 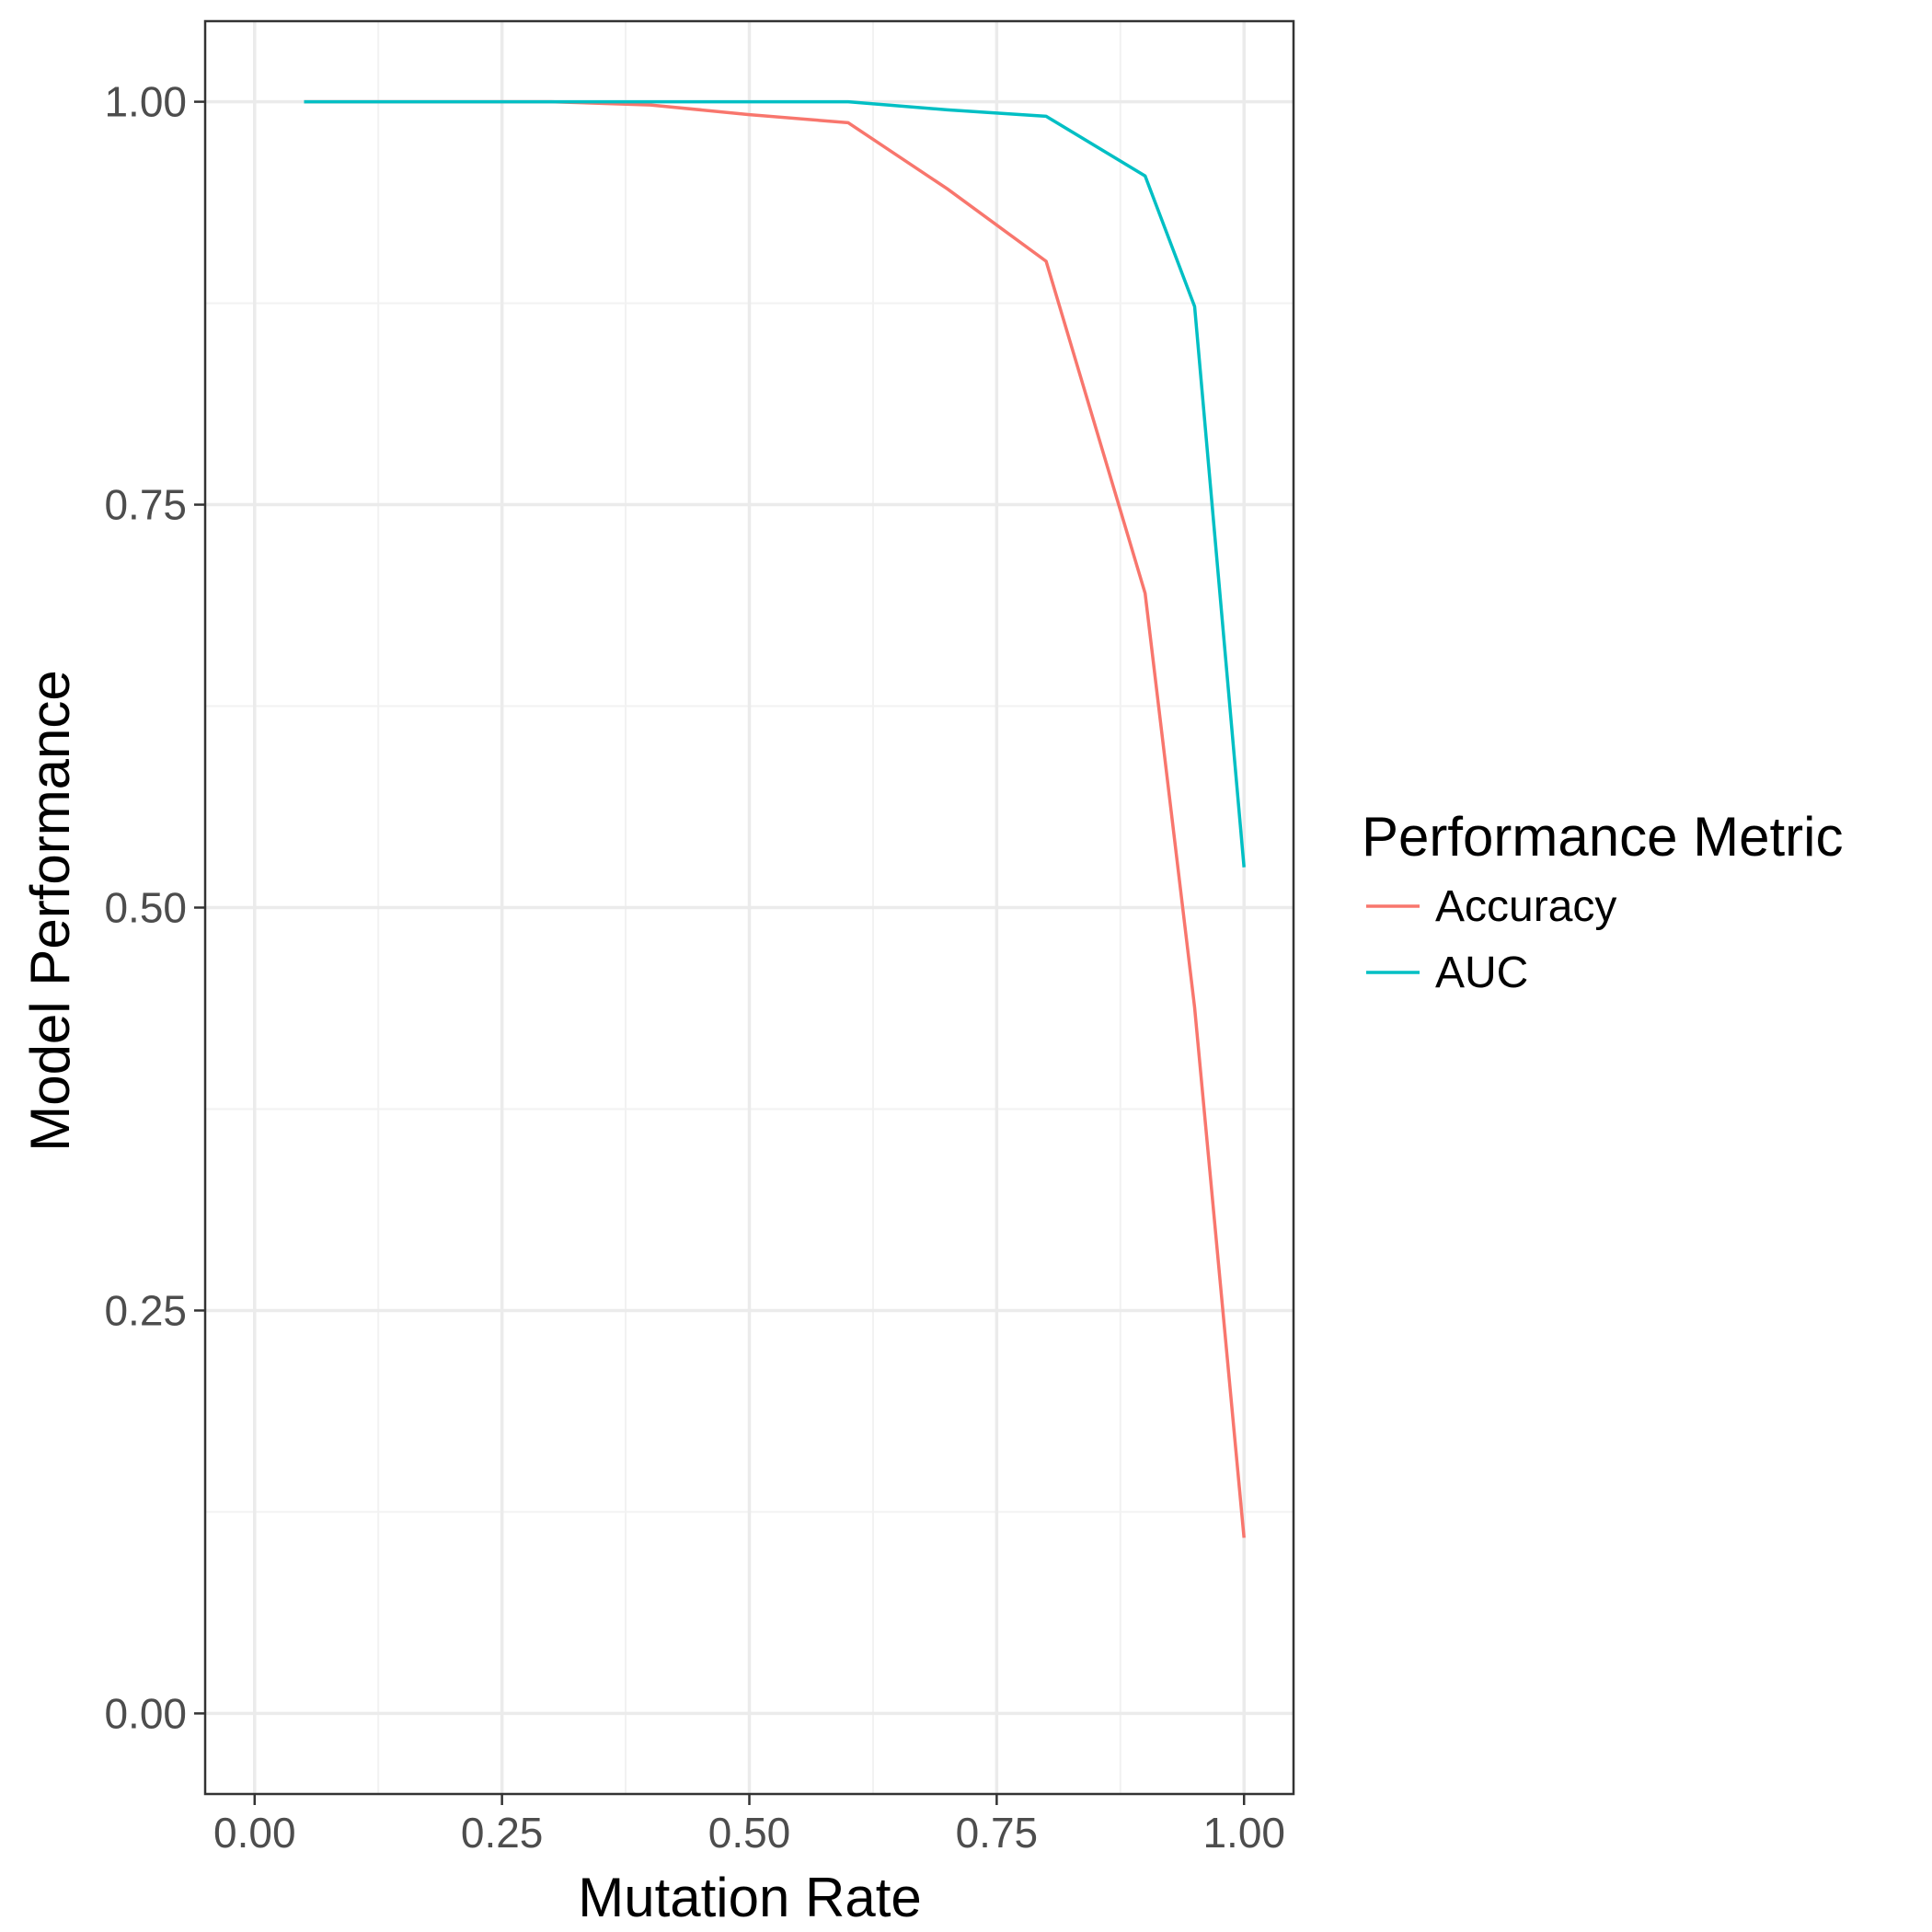 What do you see at coordinates (749, 1833) in the screenshot?
I see `x-tick-label: 0.50` at bounding box center [749, 1833].